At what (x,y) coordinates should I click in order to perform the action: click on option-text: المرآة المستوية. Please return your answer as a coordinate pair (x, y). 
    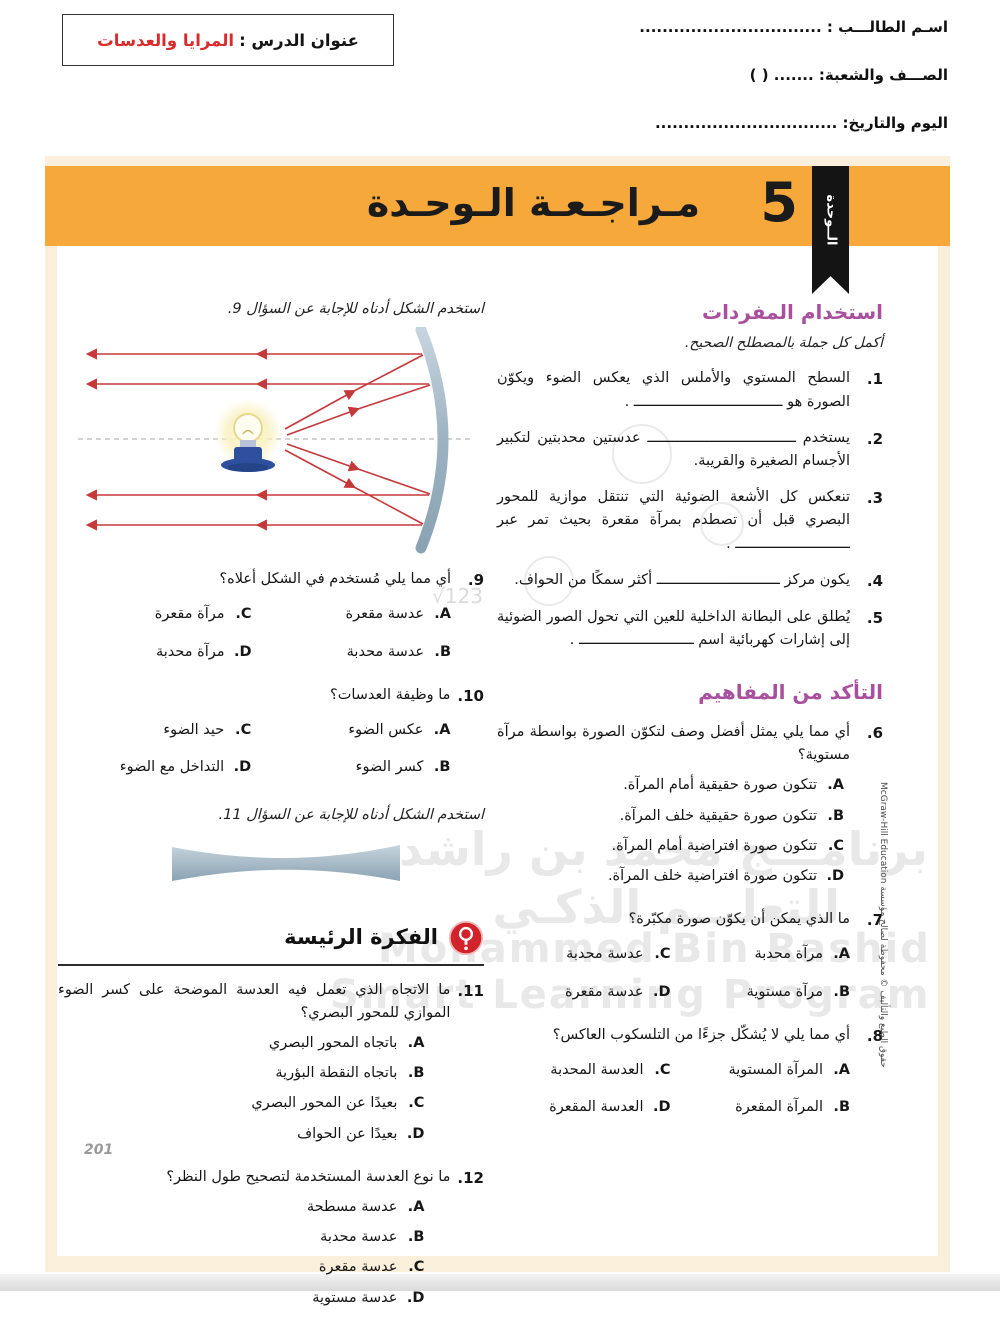
    Looking at the image, I should click on (775, 1069).